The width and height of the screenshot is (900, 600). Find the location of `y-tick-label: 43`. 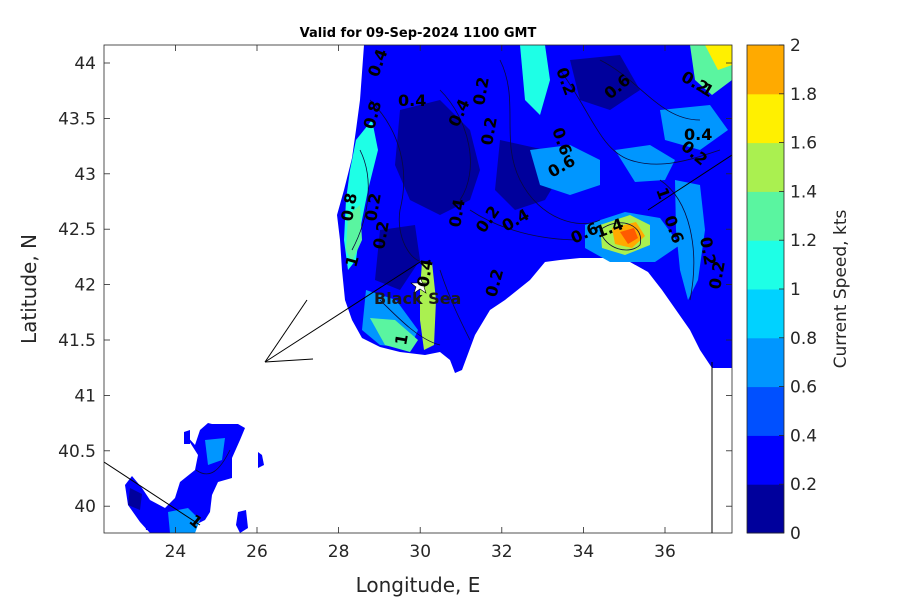

y-tick-label: 43 is located at coordinates (85, 175).